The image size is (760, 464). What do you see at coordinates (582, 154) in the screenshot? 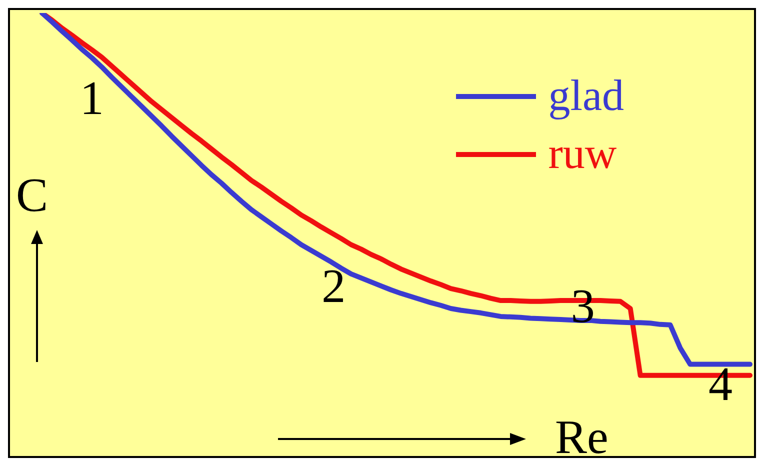
I see `legend-label: ruw` at bounding box center [582, 154].